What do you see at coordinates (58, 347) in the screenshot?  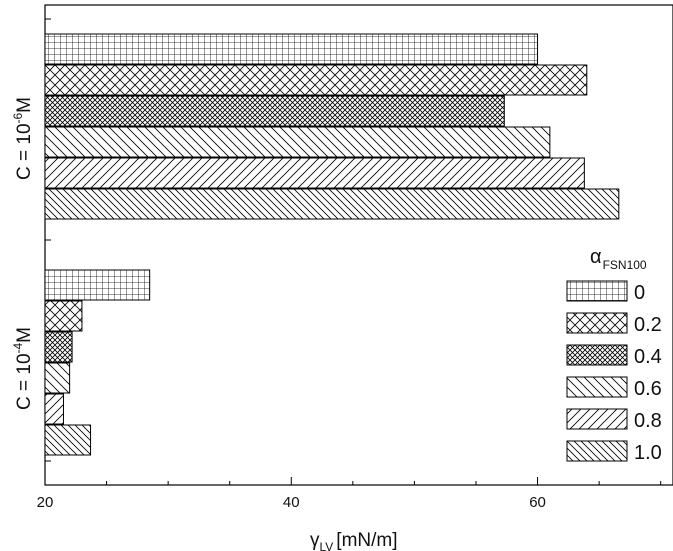 I see `bar-group2-series-0.4` at bounding box center [58, 347].